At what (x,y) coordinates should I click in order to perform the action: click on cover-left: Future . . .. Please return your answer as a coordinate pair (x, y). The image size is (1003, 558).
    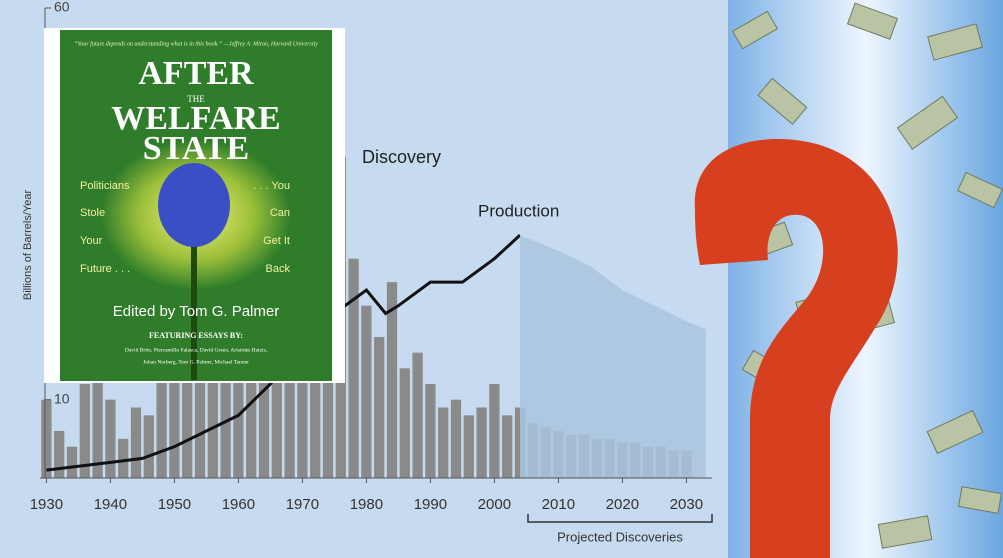
    Looking at the image, I should click on (105, 269).